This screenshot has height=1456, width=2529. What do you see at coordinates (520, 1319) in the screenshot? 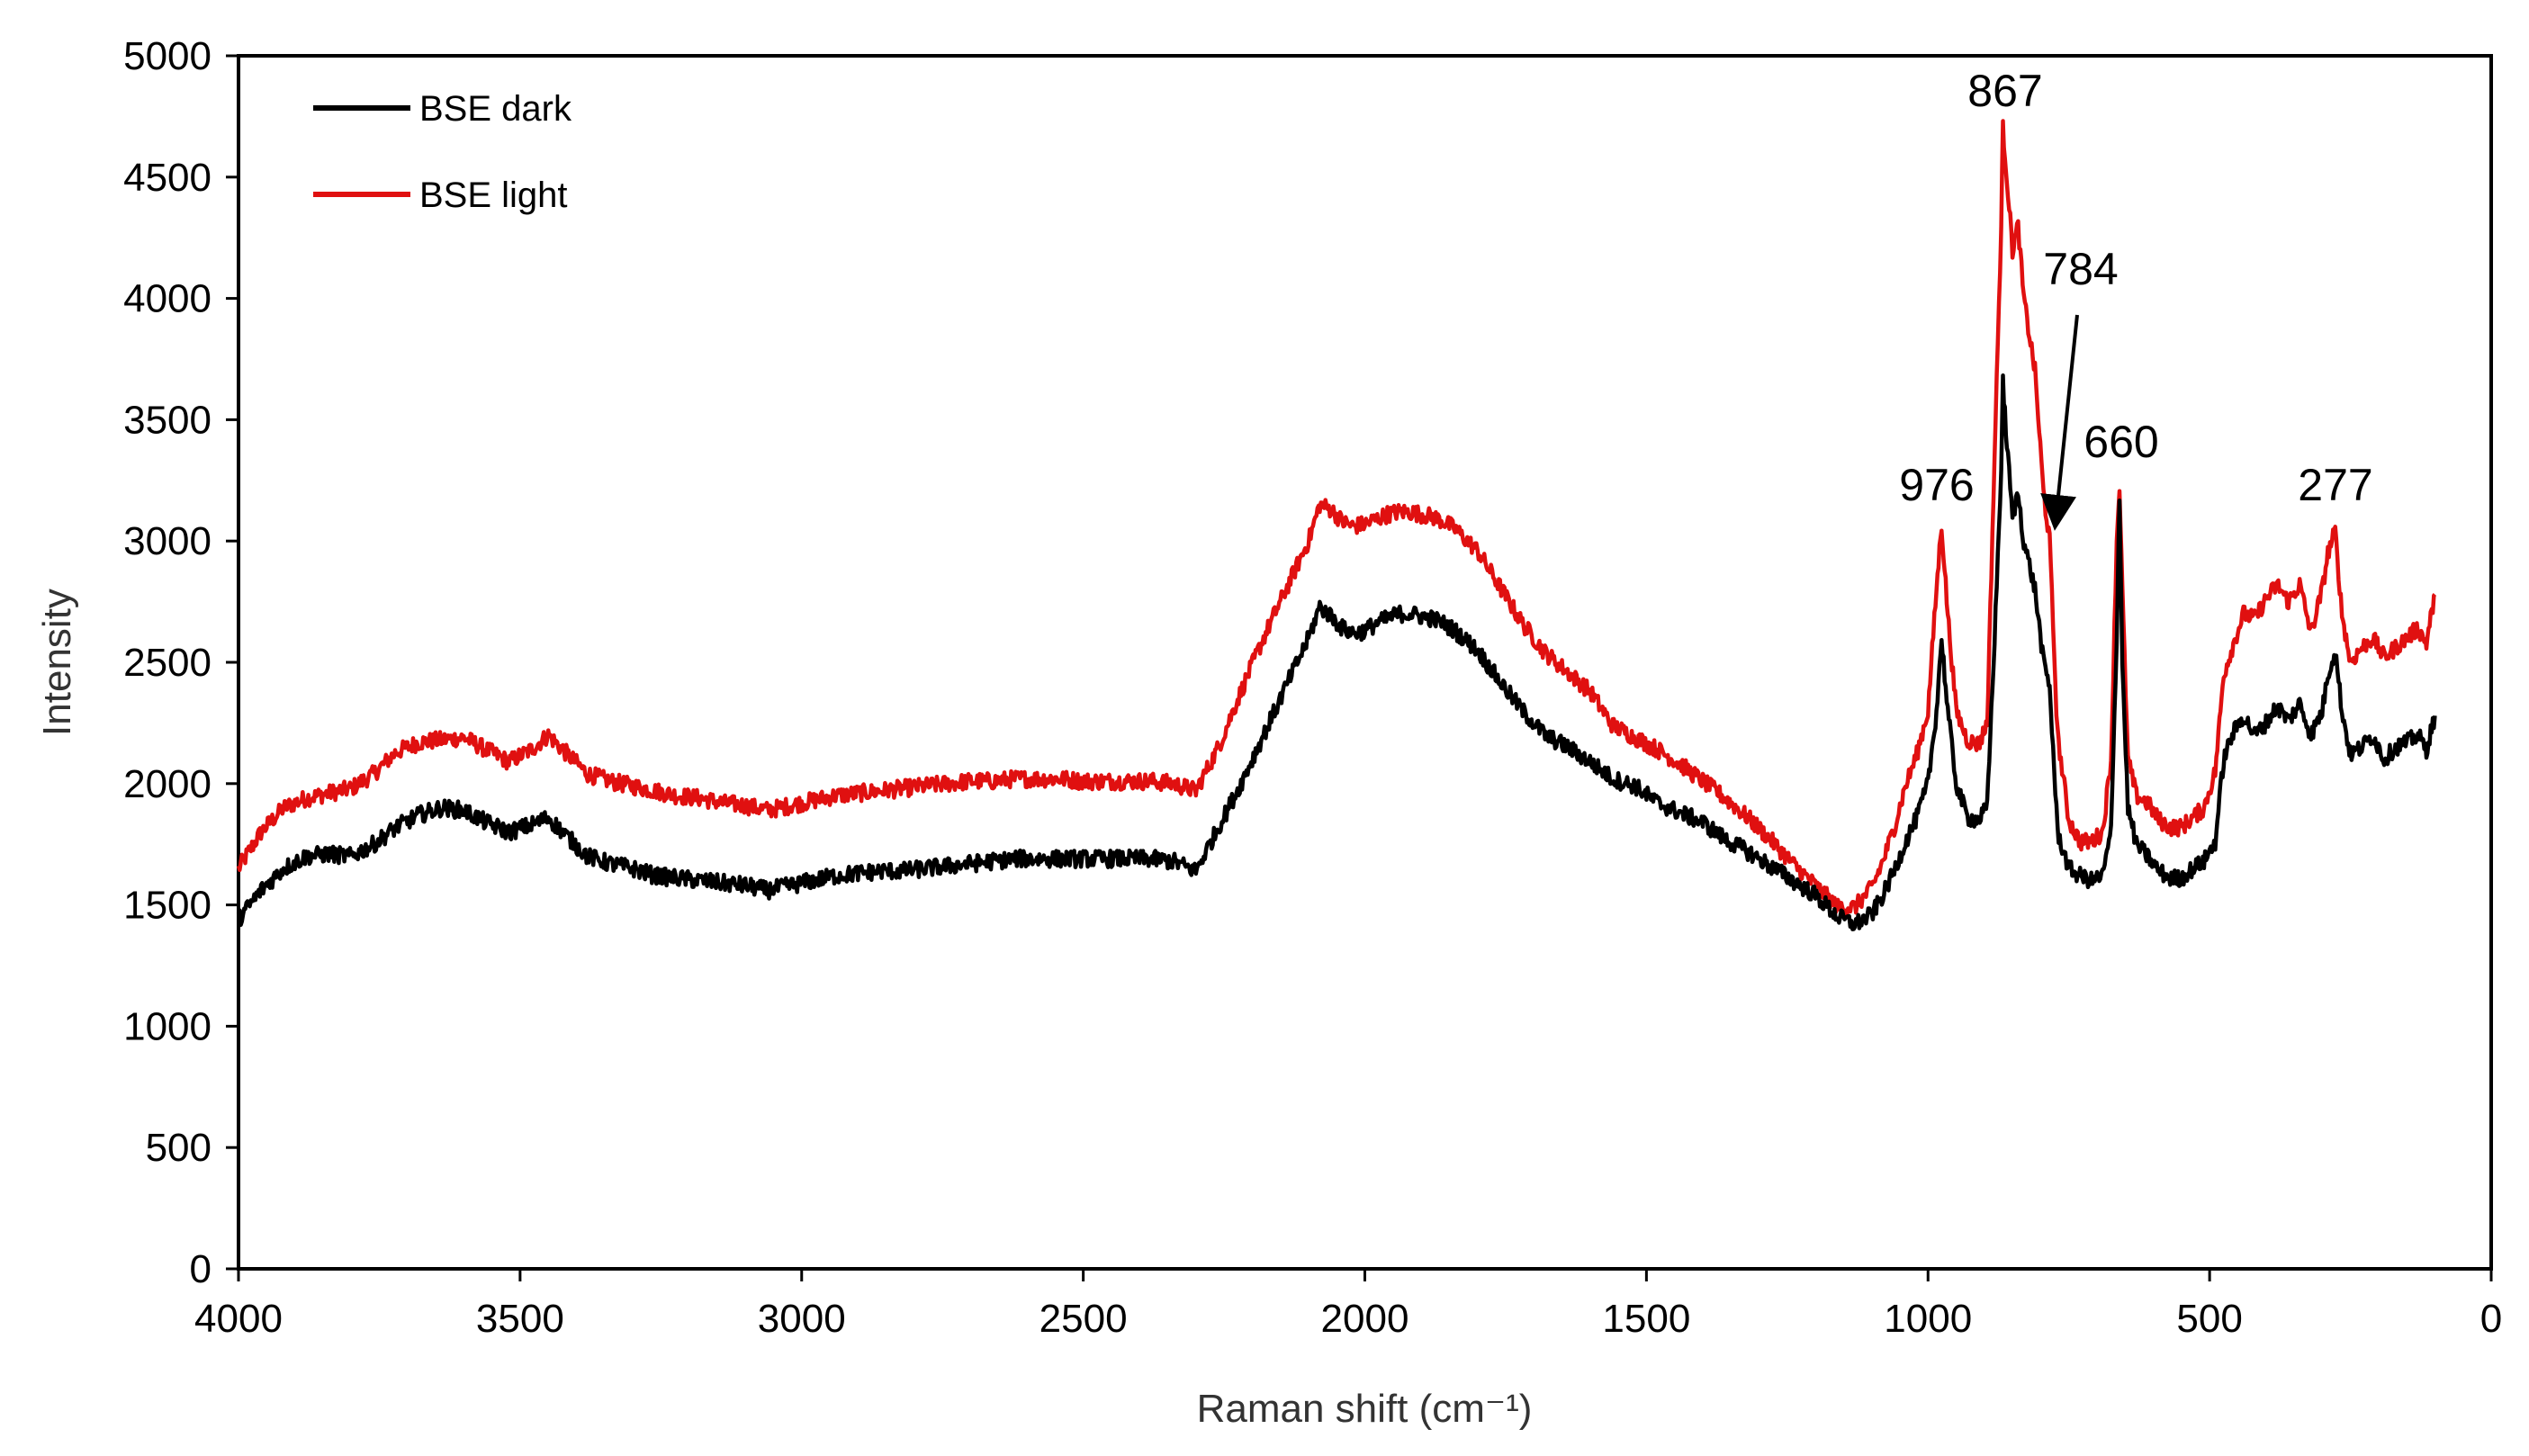
I see `x-tick-label: 3500` at bounding box center [520, 1319].